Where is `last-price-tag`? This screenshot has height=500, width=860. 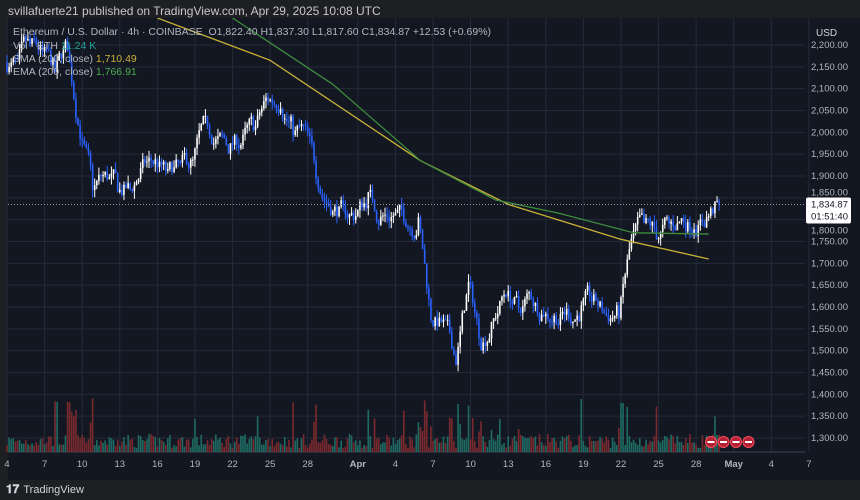
last-price-tag is located at coordinates (828, 210).